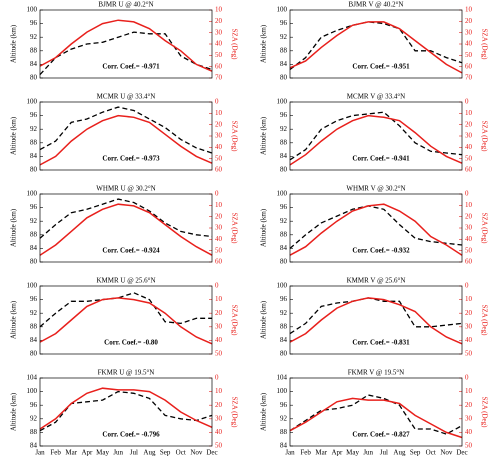 This screenshot has width=500, height=463. Describe the element at coordinates (399, 453) in the screenshot. I see `x-tick-label: Aug` at that location.